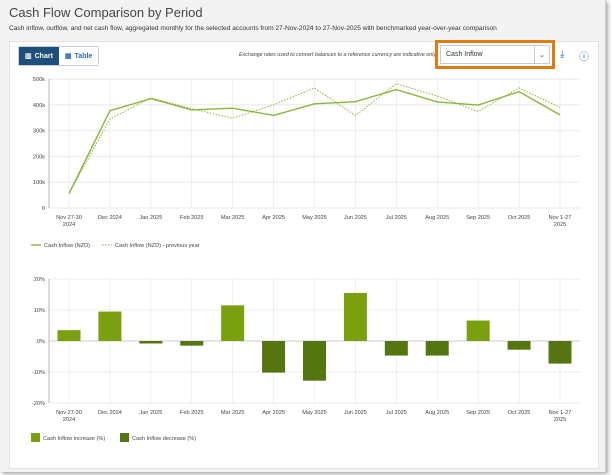  I want to click on bar-chart-icon: ▥, so click(28, 56).